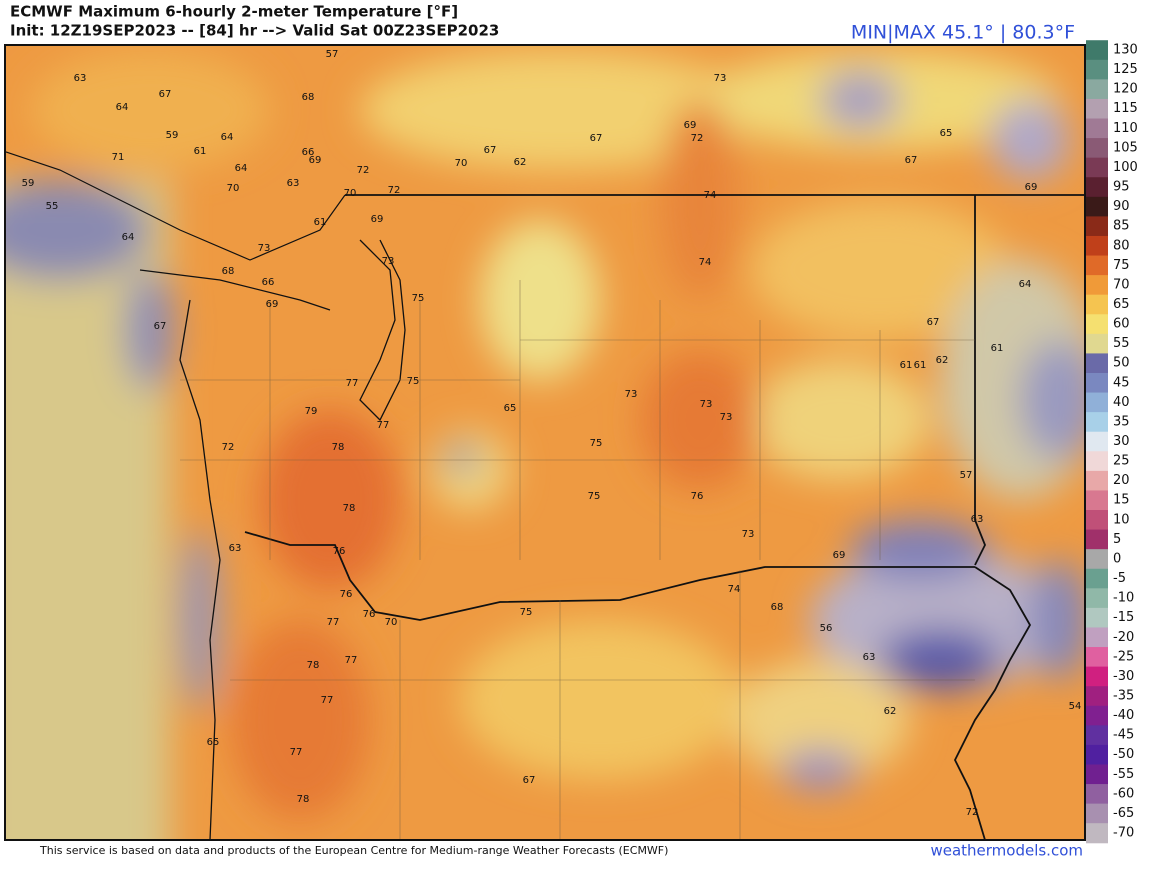 This screenshot has height=872, width=1149. Describe the element at coordinates (1123, 754) in the screenshot. I see `colorbar-label: -50` at that location.